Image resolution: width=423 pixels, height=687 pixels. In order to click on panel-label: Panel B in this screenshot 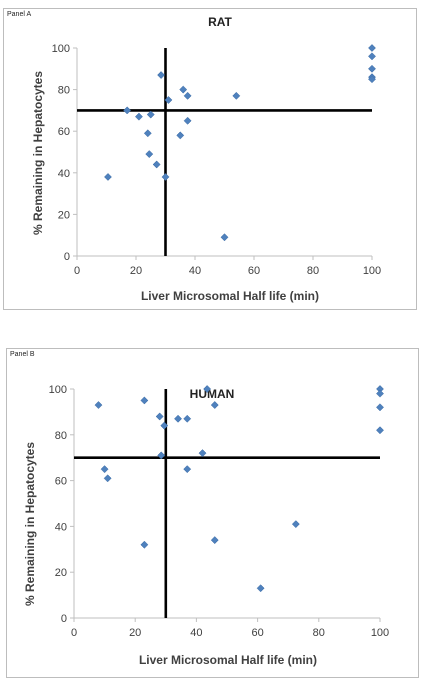, I will do `click(22, 354)`.